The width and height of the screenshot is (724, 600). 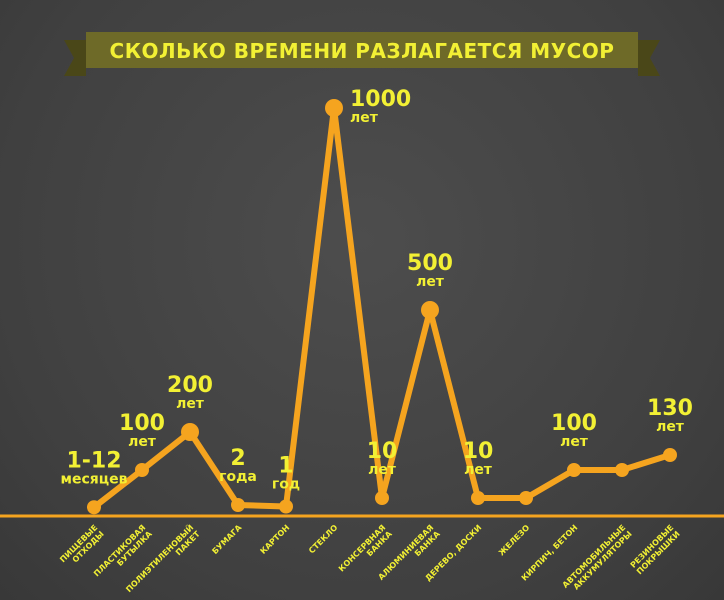 I want to click on category-label: КАРТОН, so click(x=275, y=539).